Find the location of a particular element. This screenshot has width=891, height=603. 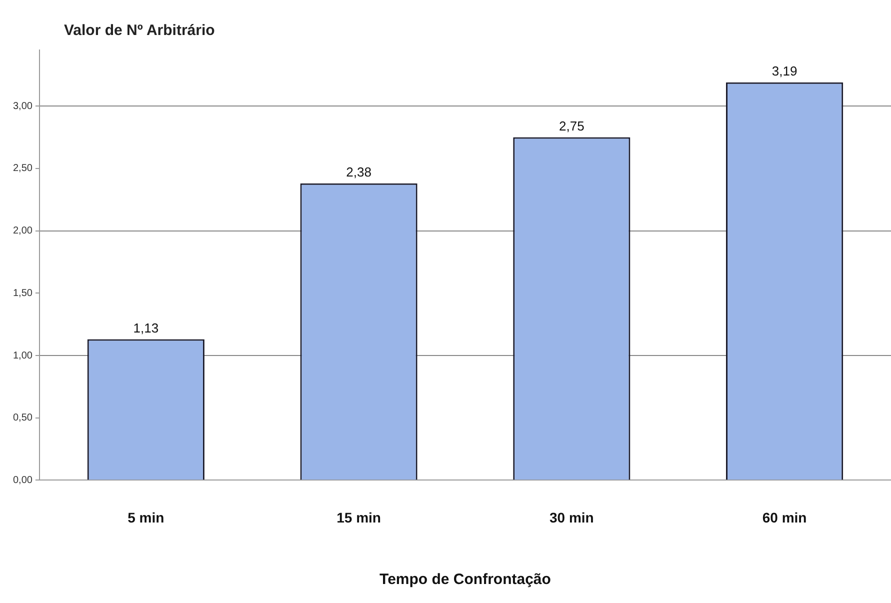

data-label: 2,38 is located at coordinates (359, 172).